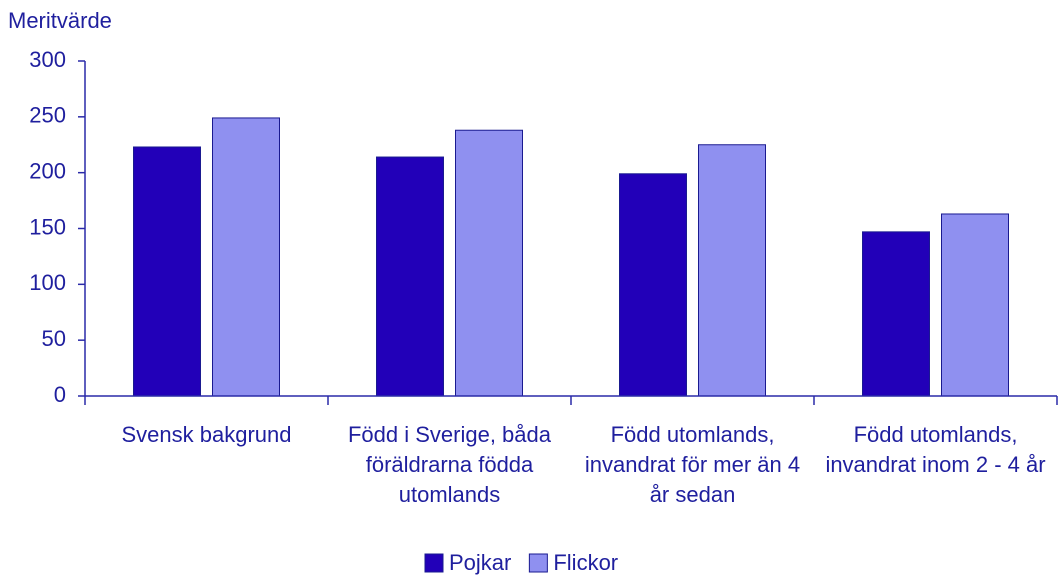  What do you see at coordinates (47, 59) in the screenshot?
I see `y-tick-label: 300` at bounding box center [47, 59].